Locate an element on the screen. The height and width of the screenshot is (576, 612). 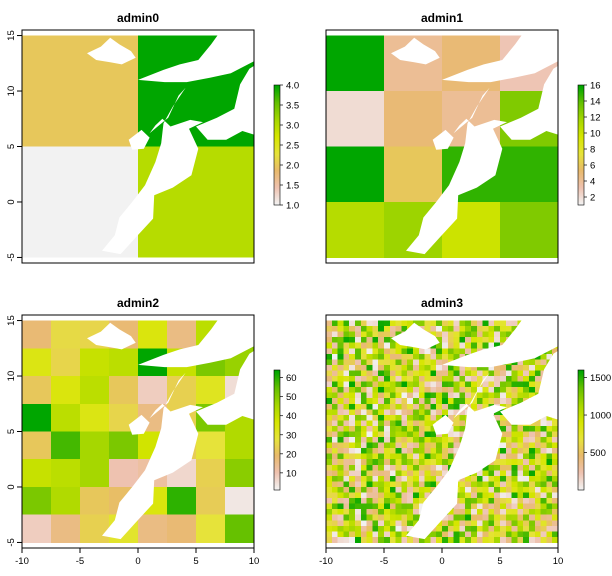
y-tick-label: 5 is located at coordinates (11, 431).